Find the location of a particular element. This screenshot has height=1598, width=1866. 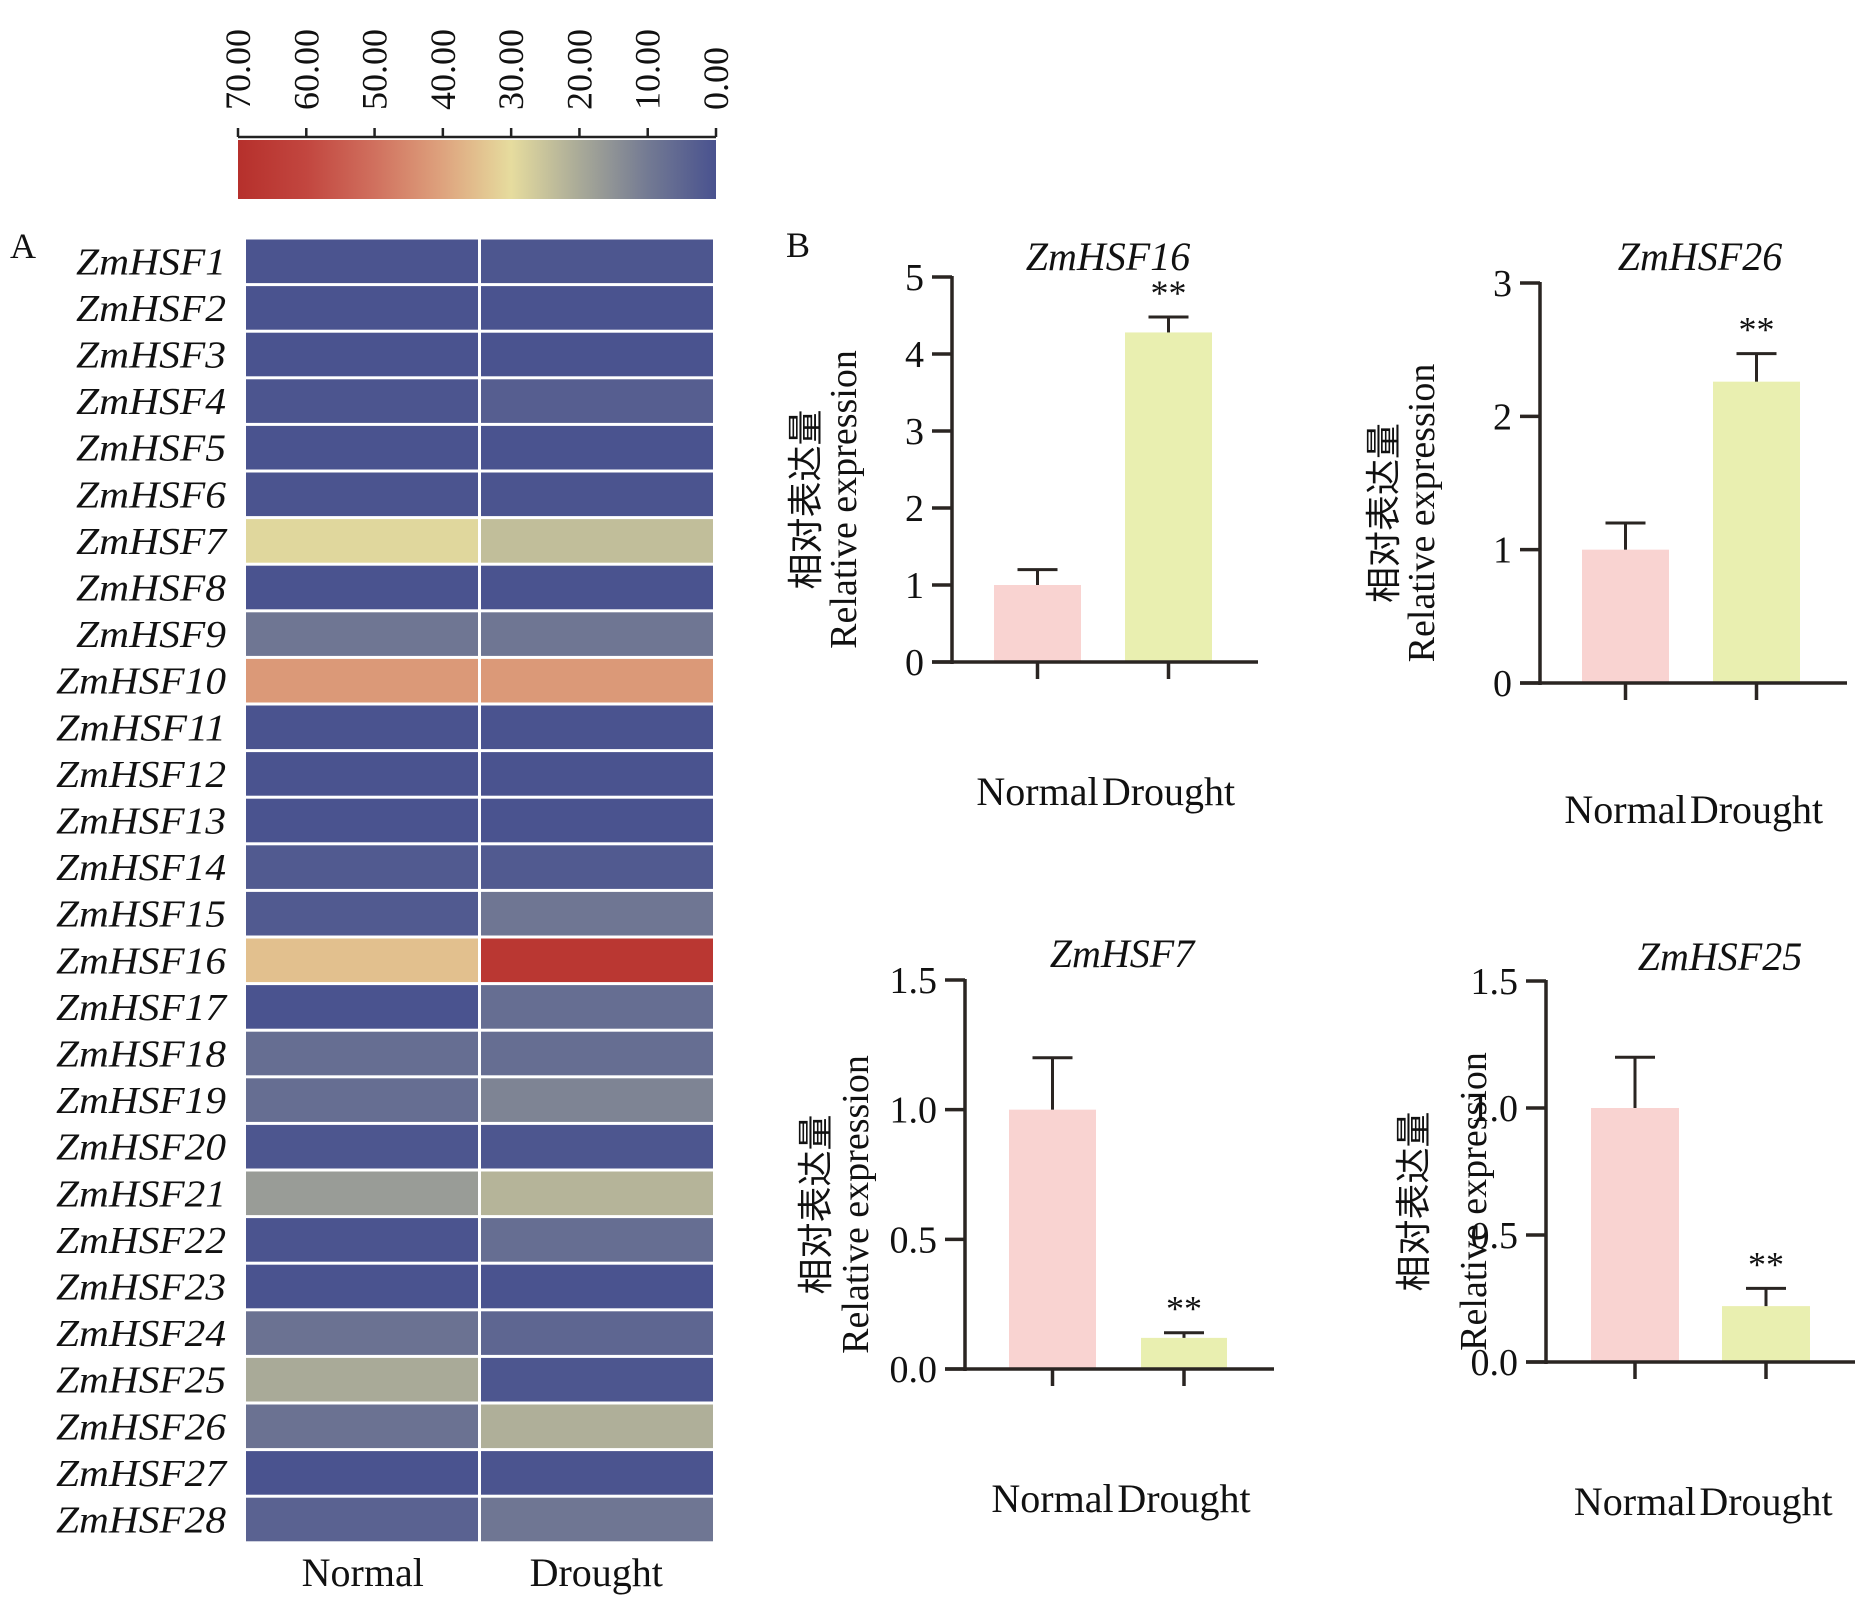

y-tick-label: 1 is located at coordinates (914, 586).